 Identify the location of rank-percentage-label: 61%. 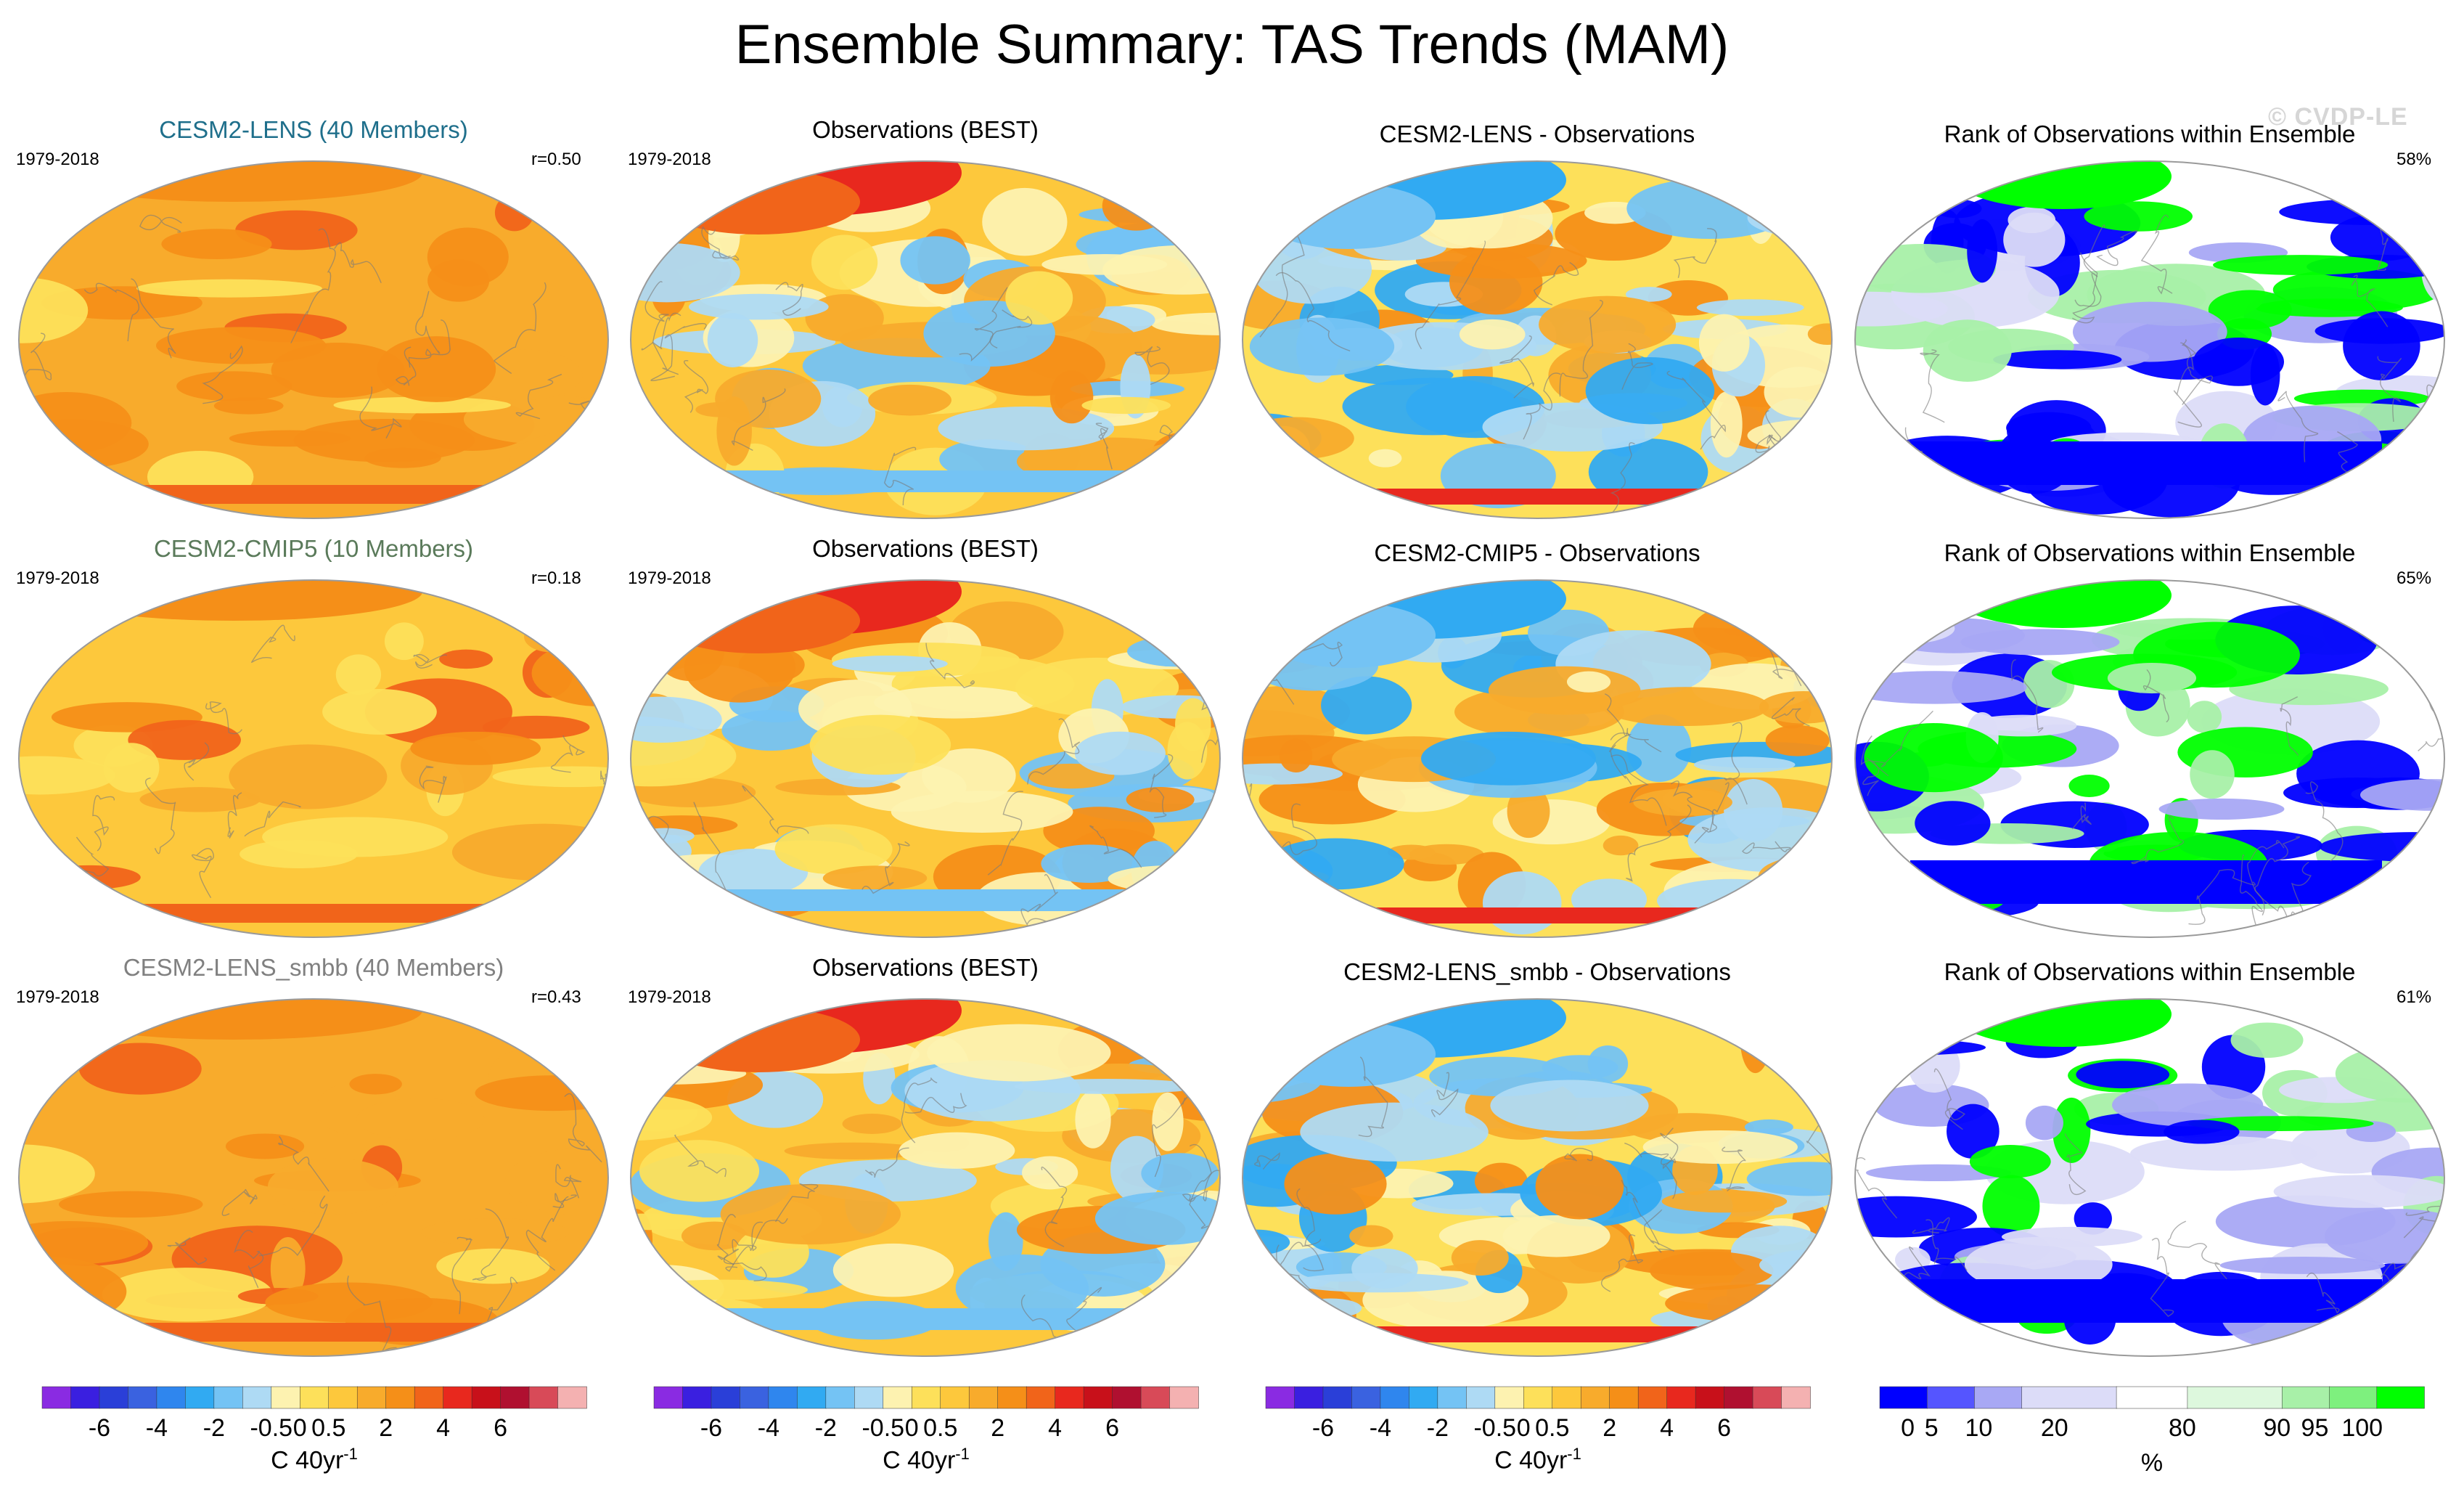
(2414, 997).